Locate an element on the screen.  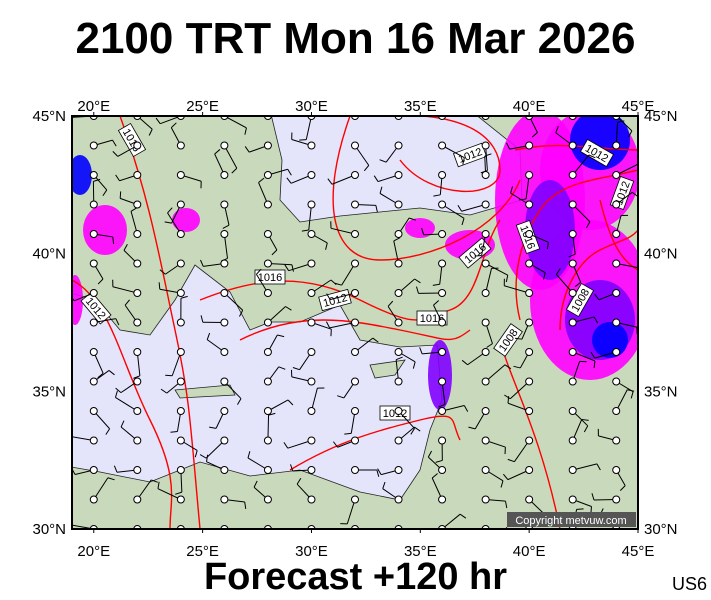
lat-label: 45°N is located at coordinates (49, 116).